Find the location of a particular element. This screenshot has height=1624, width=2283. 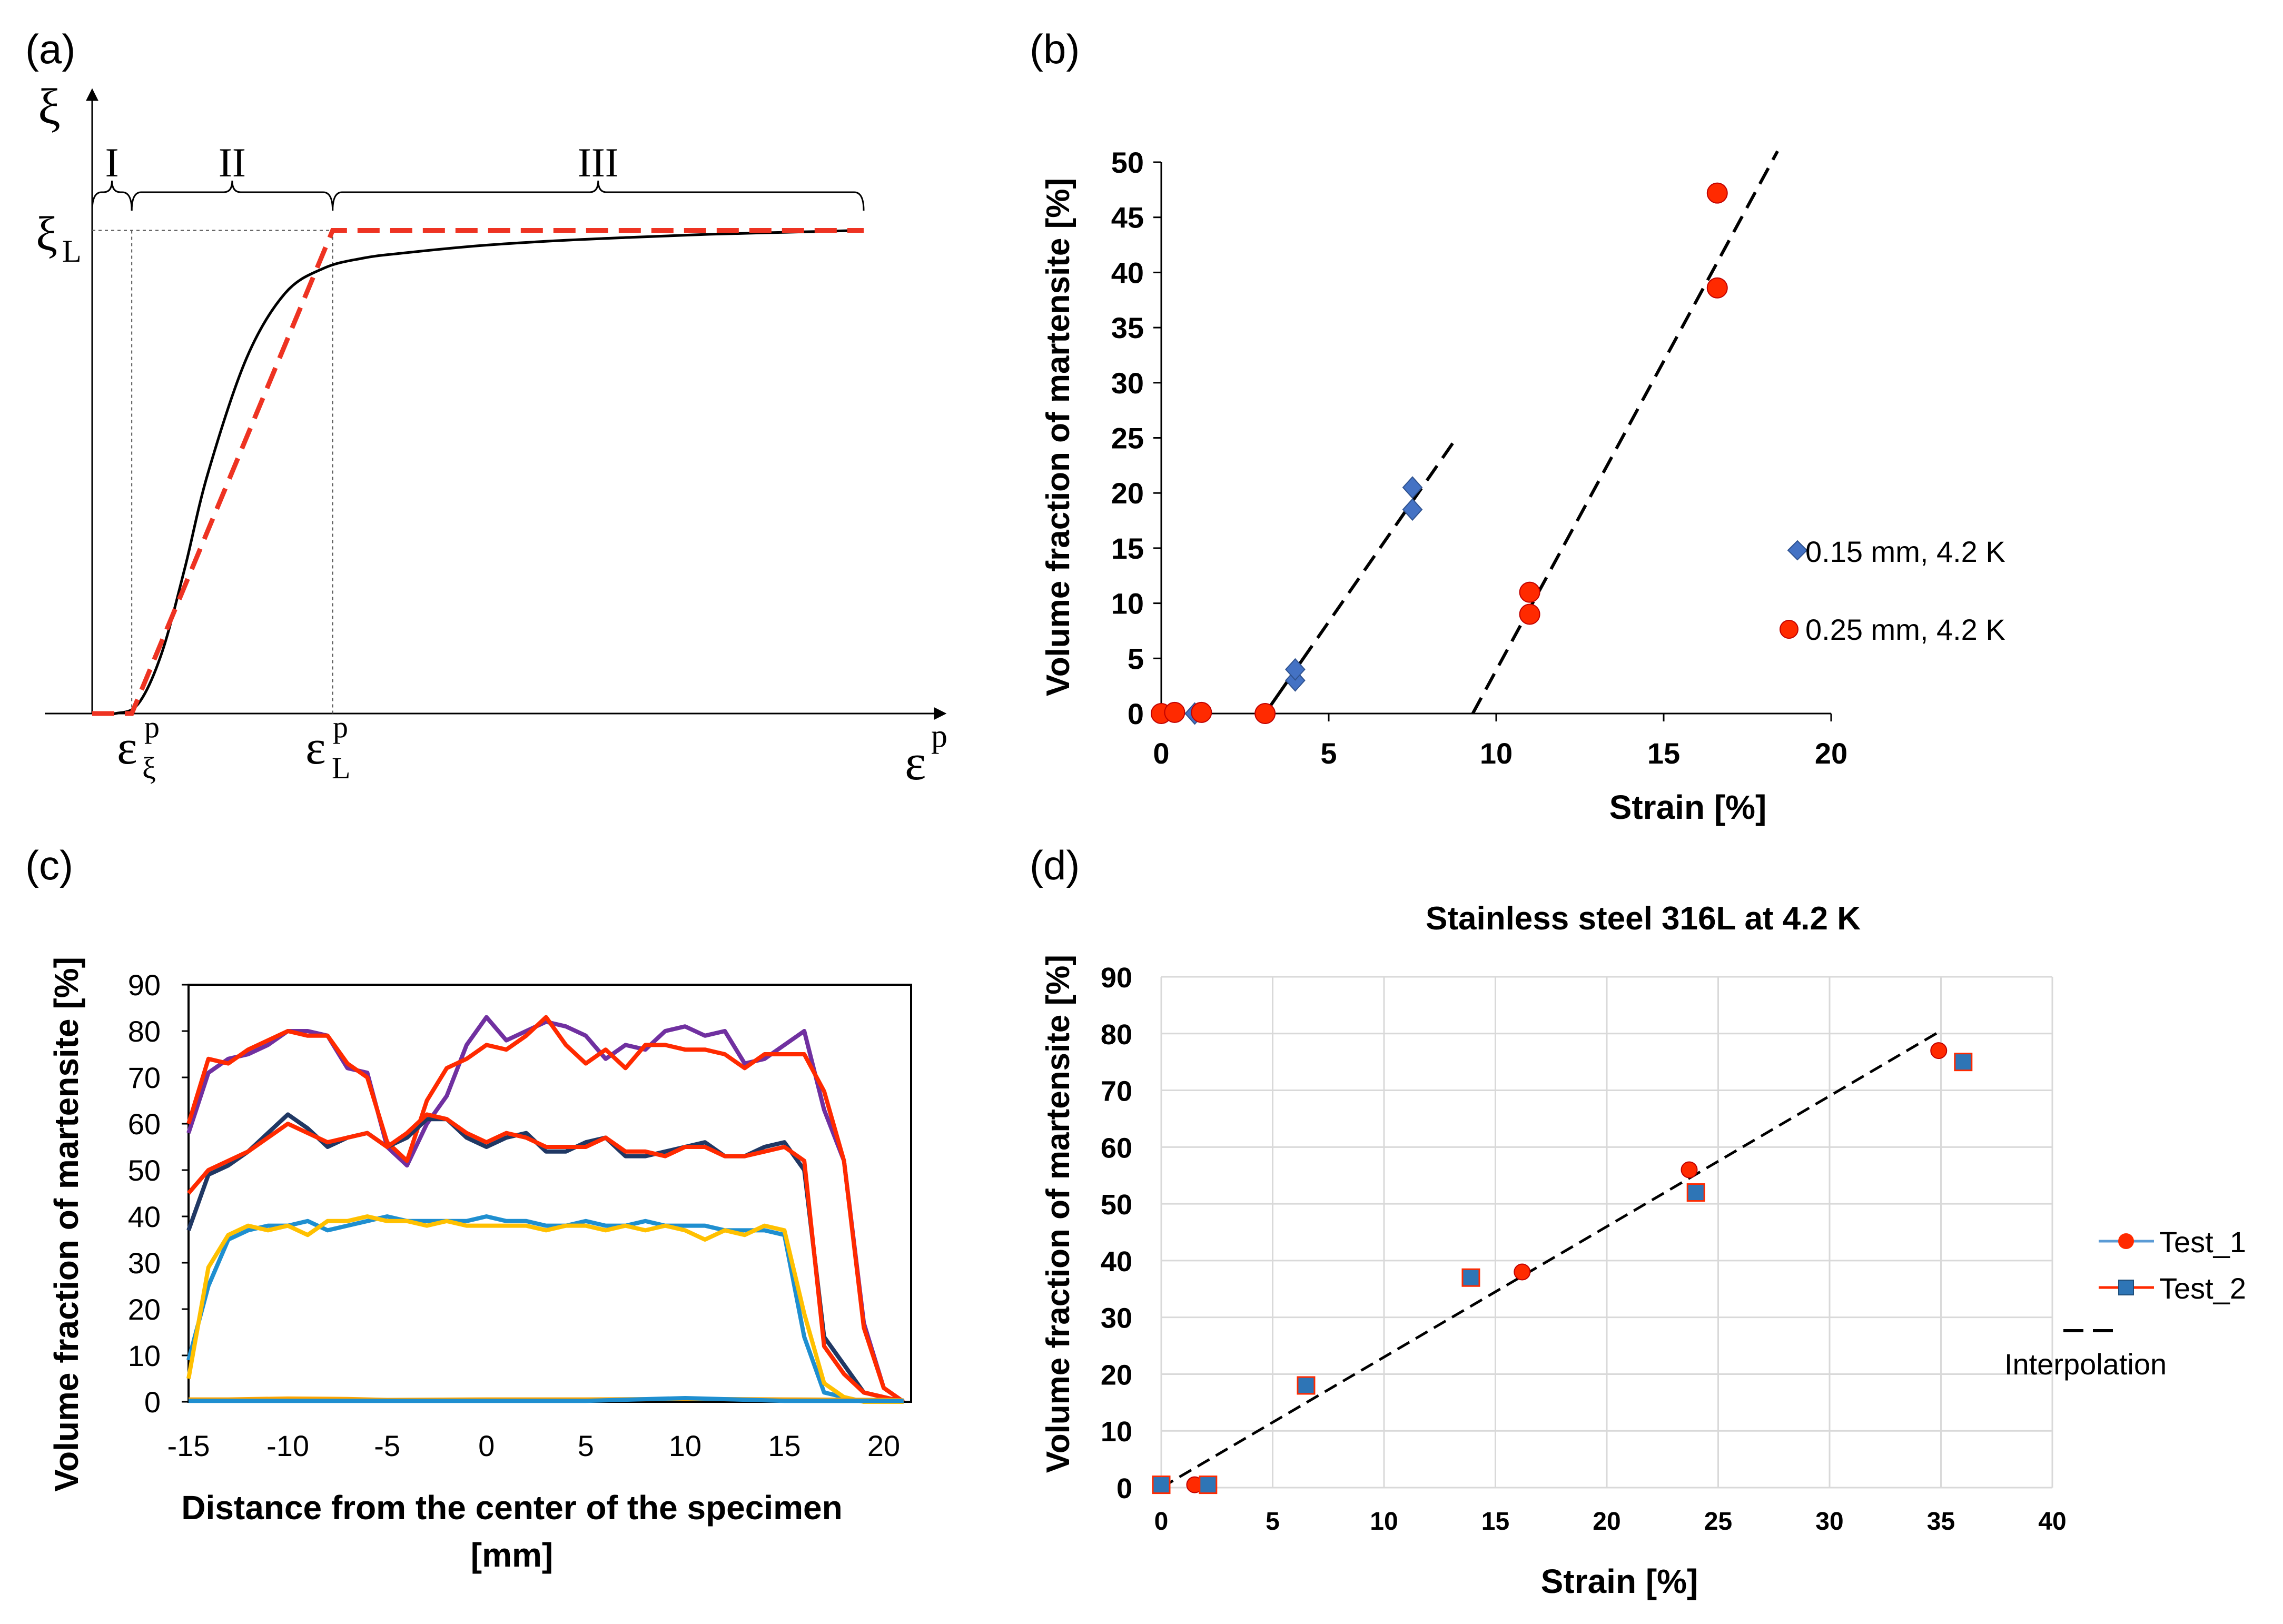

b-points is located at coordinates (1439, 454).